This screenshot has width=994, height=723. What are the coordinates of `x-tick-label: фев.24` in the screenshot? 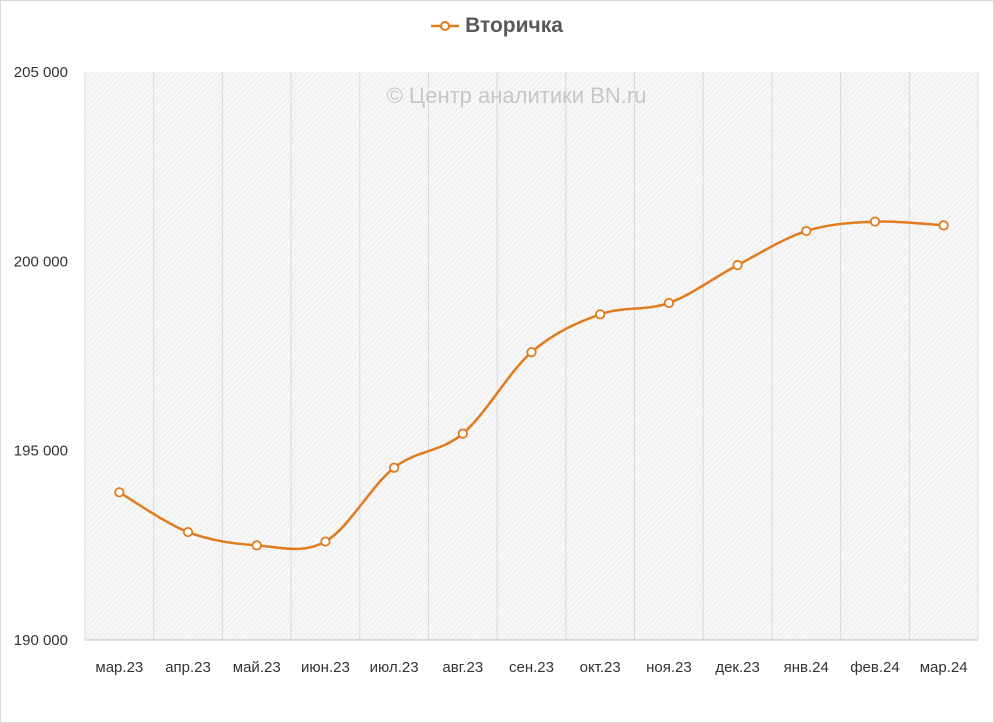 It's located at (875, 667).